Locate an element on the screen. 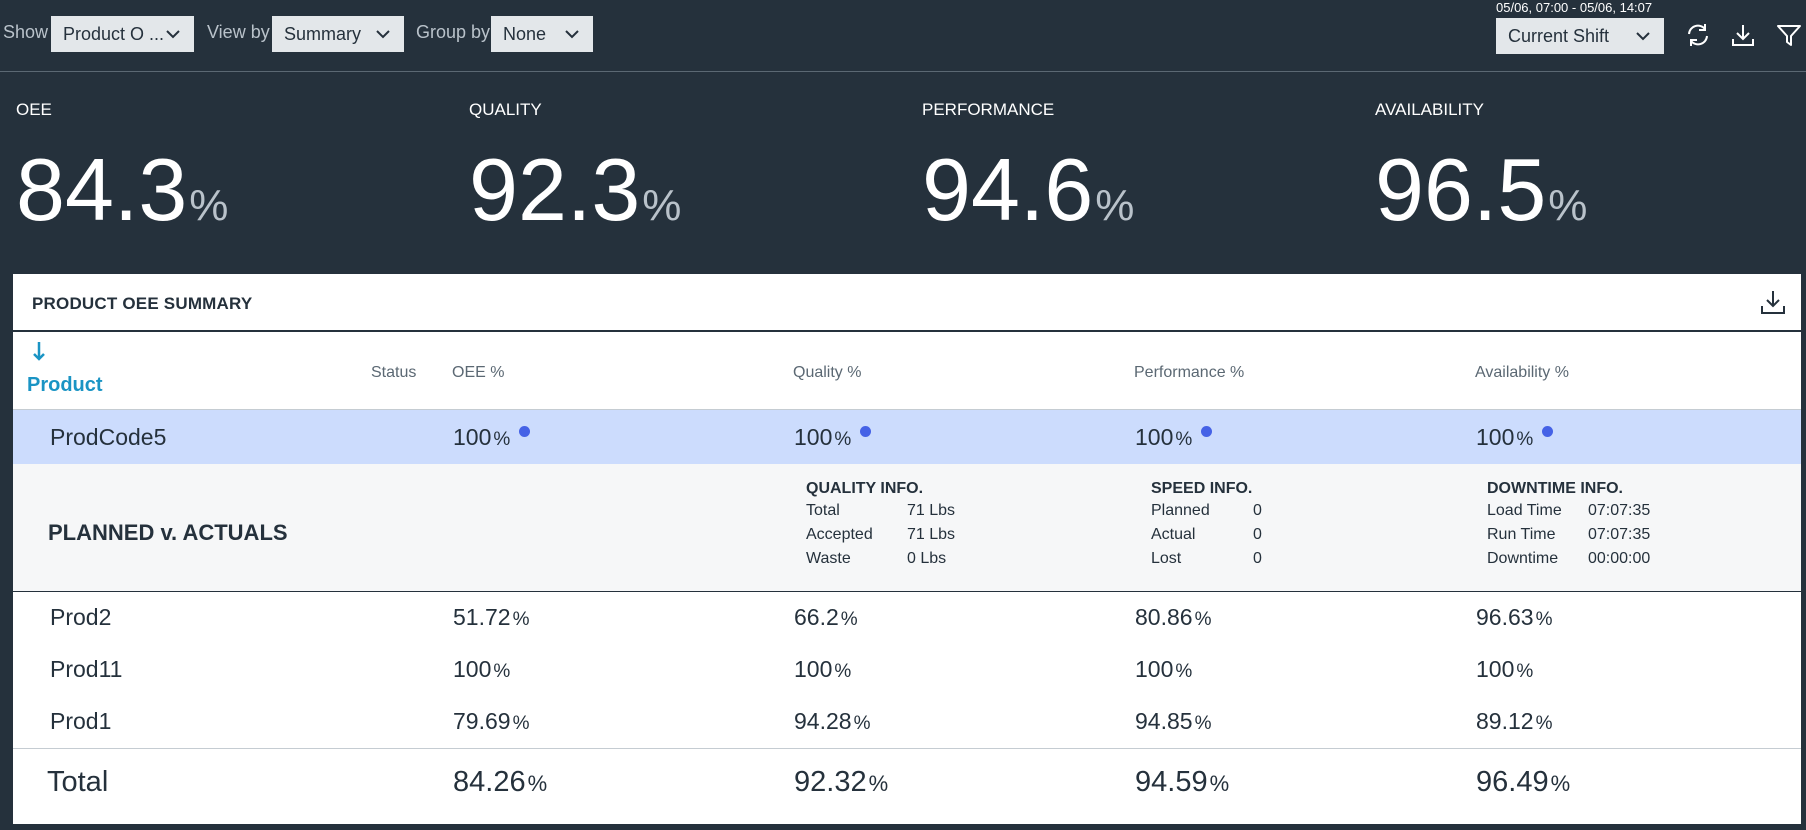  viewby-select-value: Summary is located at coordinates (323, 33).